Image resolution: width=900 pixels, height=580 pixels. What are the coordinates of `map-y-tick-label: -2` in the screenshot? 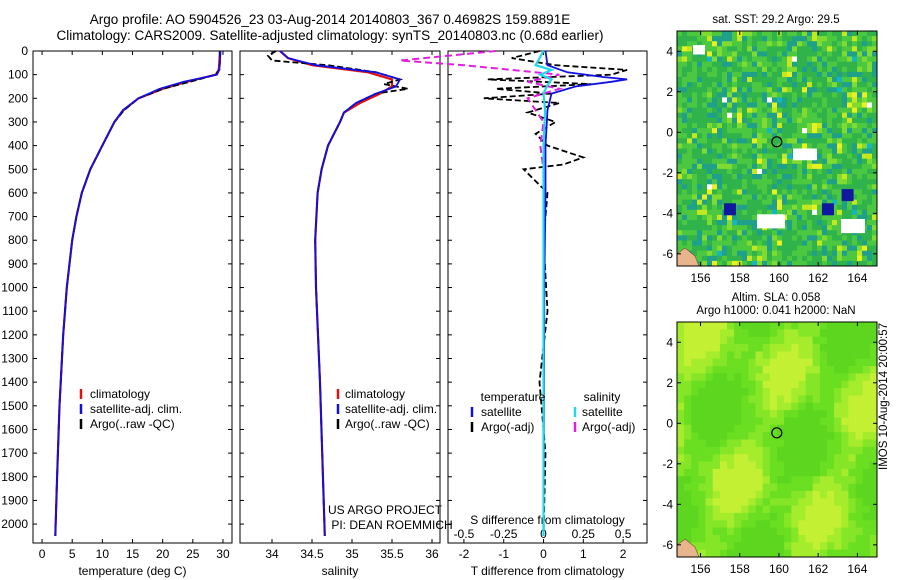 It's located at (667, 464).